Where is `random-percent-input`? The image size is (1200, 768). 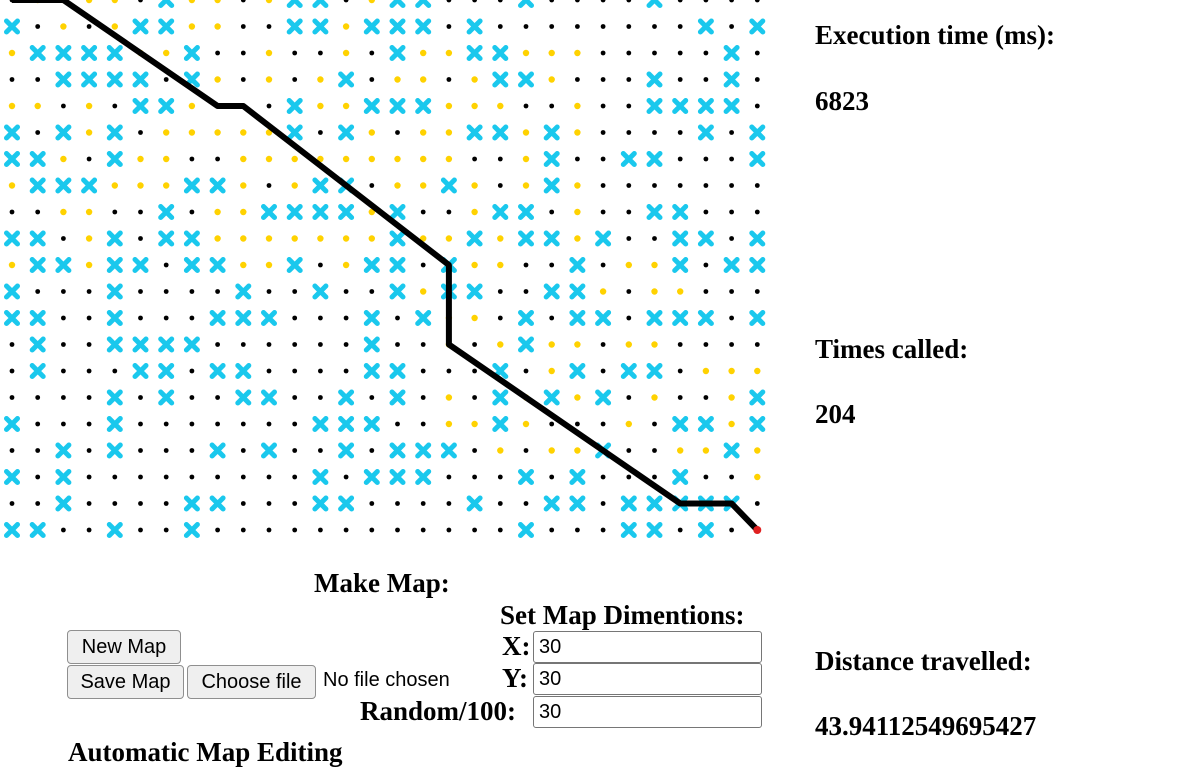
random-percent-input is located at coordinates (647, 712).